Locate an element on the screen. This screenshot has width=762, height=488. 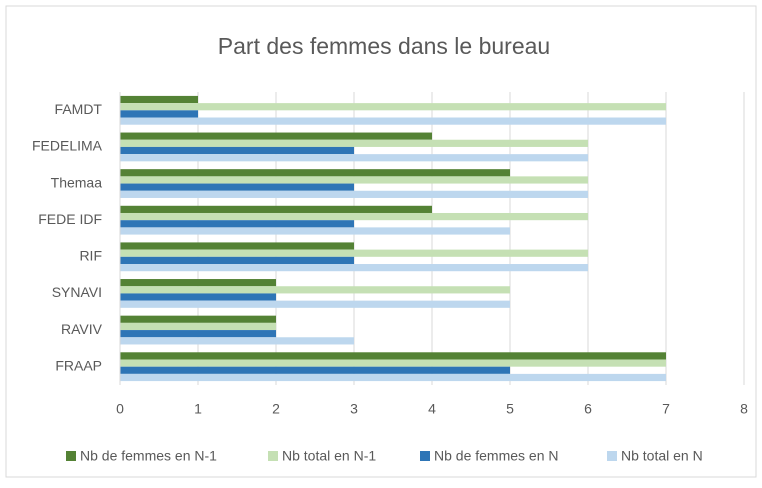
y-tick-label: FRAAP is located at coordinates (78, 365).